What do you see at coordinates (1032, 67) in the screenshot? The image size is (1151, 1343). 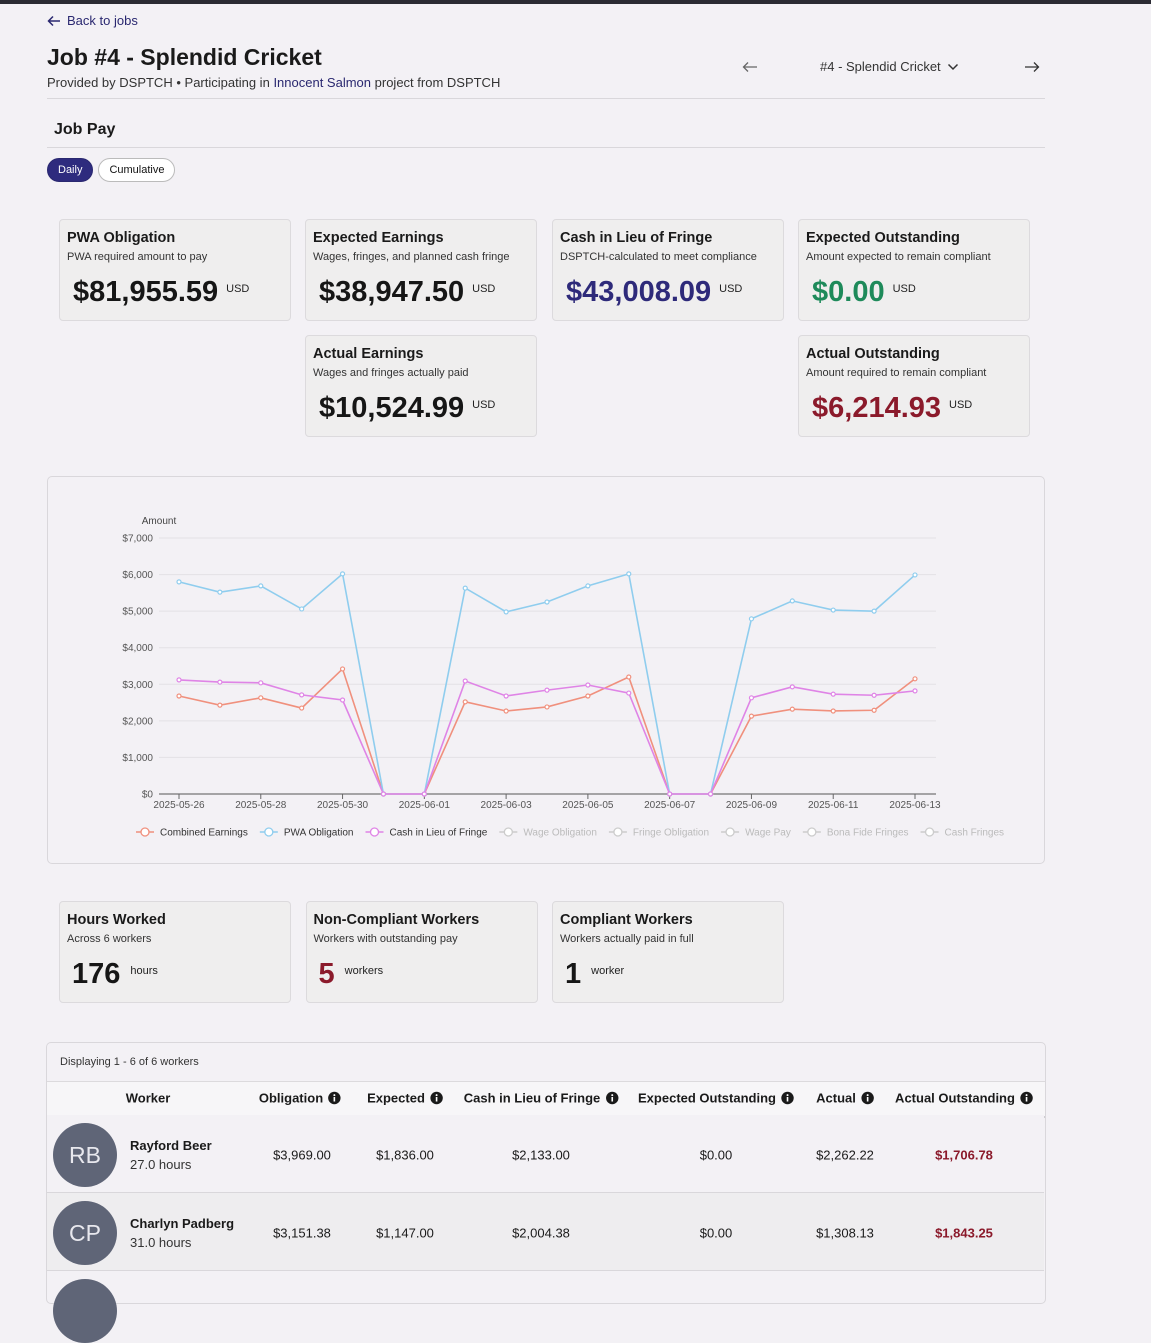 I see `next-job` at bounding box center [1032, 67].